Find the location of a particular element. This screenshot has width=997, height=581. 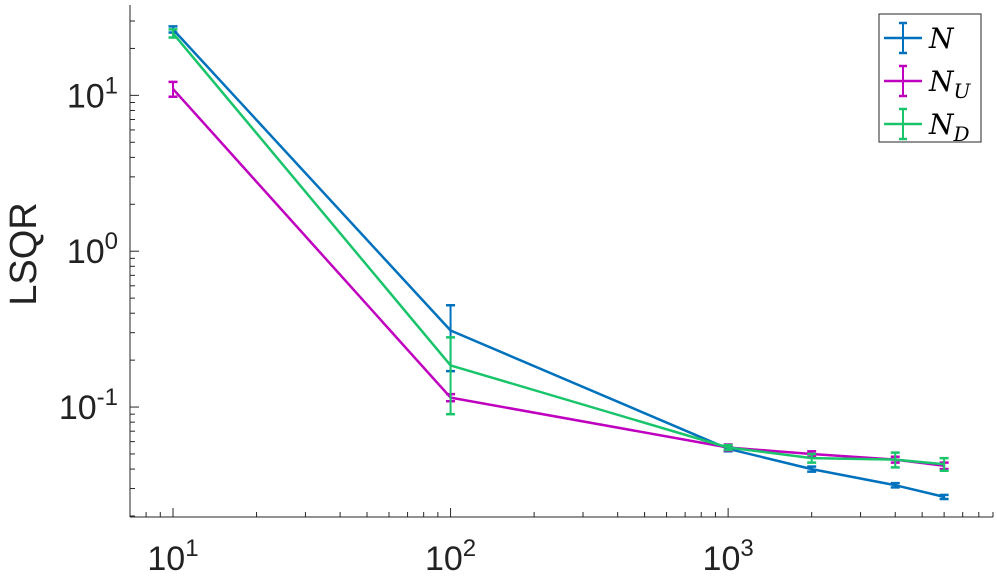

legend-label: ND is located at coordinates (949, 127).